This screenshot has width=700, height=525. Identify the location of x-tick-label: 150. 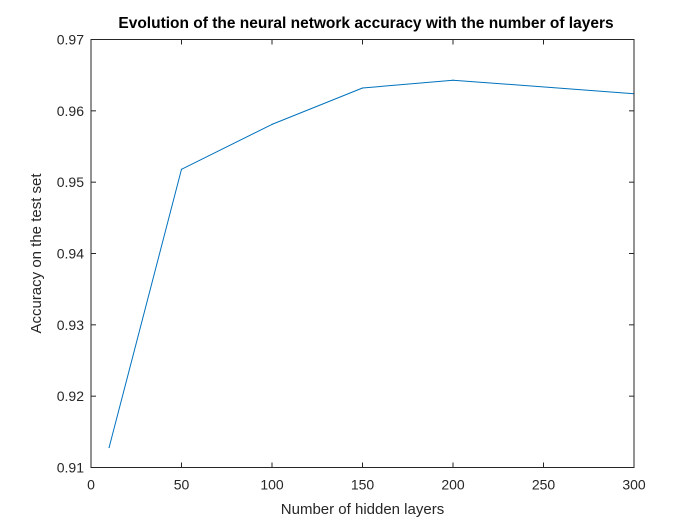
(363, 485).